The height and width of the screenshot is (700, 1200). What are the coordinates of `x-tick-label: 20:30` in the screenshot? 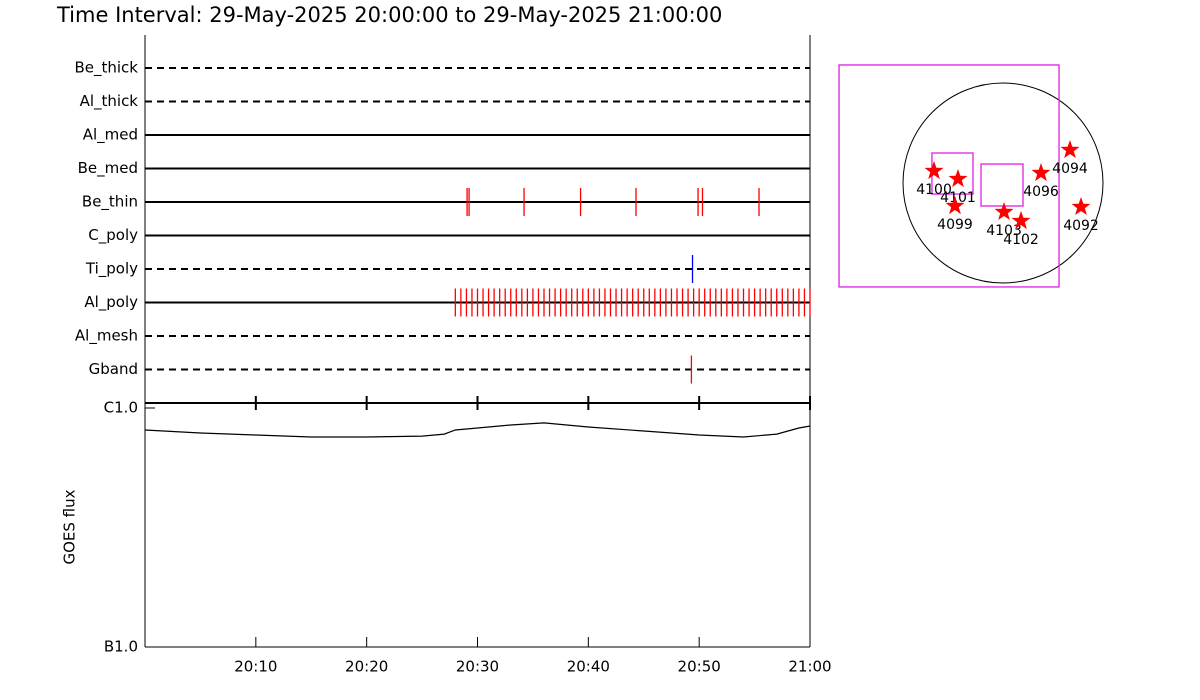 It's located at (477, 667).